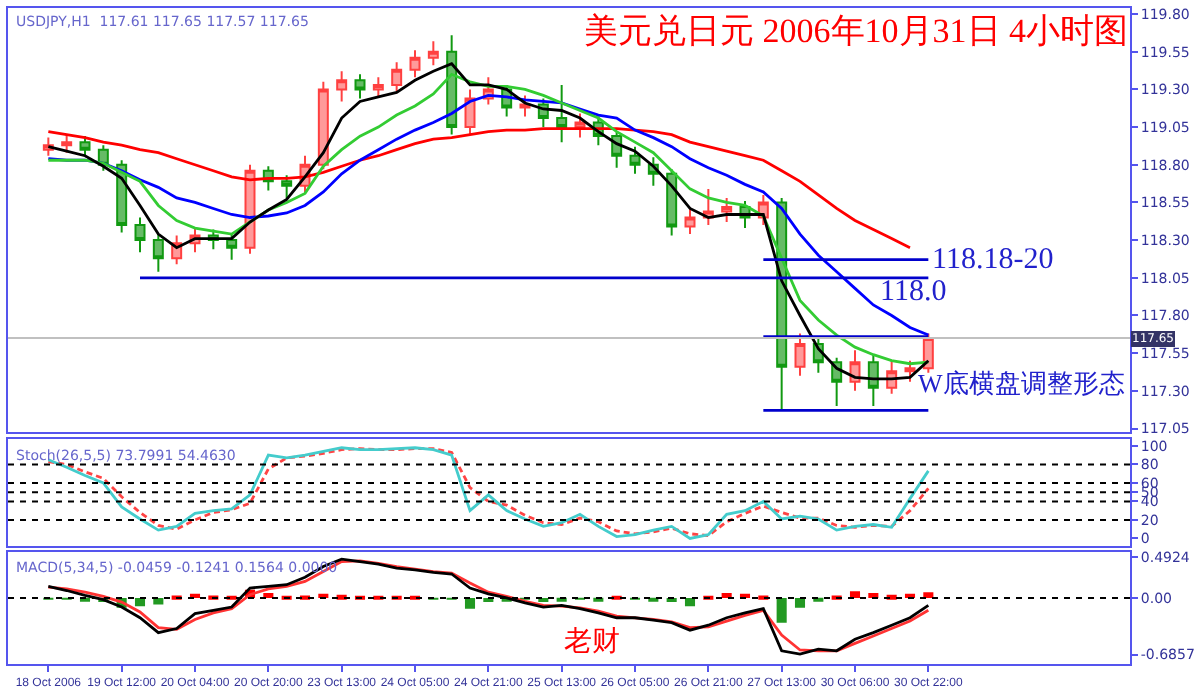 The width and height of the screenshot is (1200, 696). I want to click on annotation: W底横盘调整形态, so click(1021, 383).